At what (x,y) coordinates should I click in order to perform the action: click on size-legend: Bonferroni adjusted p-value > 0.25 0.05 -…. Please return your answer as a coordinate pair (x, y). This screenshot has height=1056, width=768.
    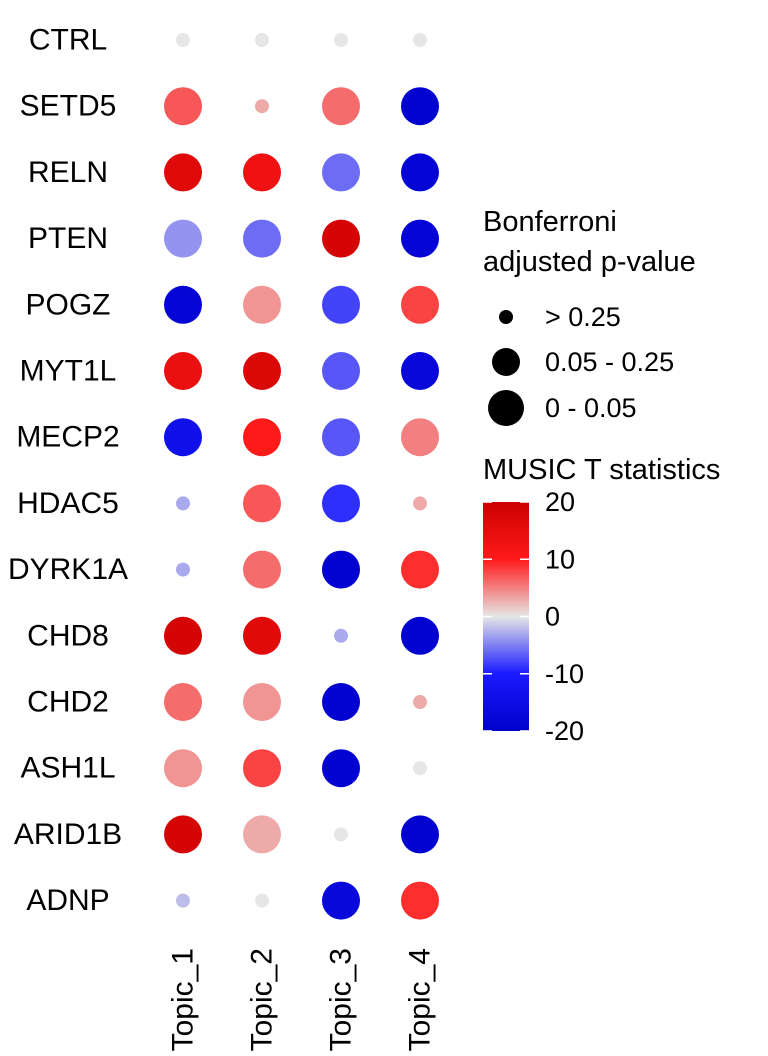
    Looking at the image, I should click on (589, 316).